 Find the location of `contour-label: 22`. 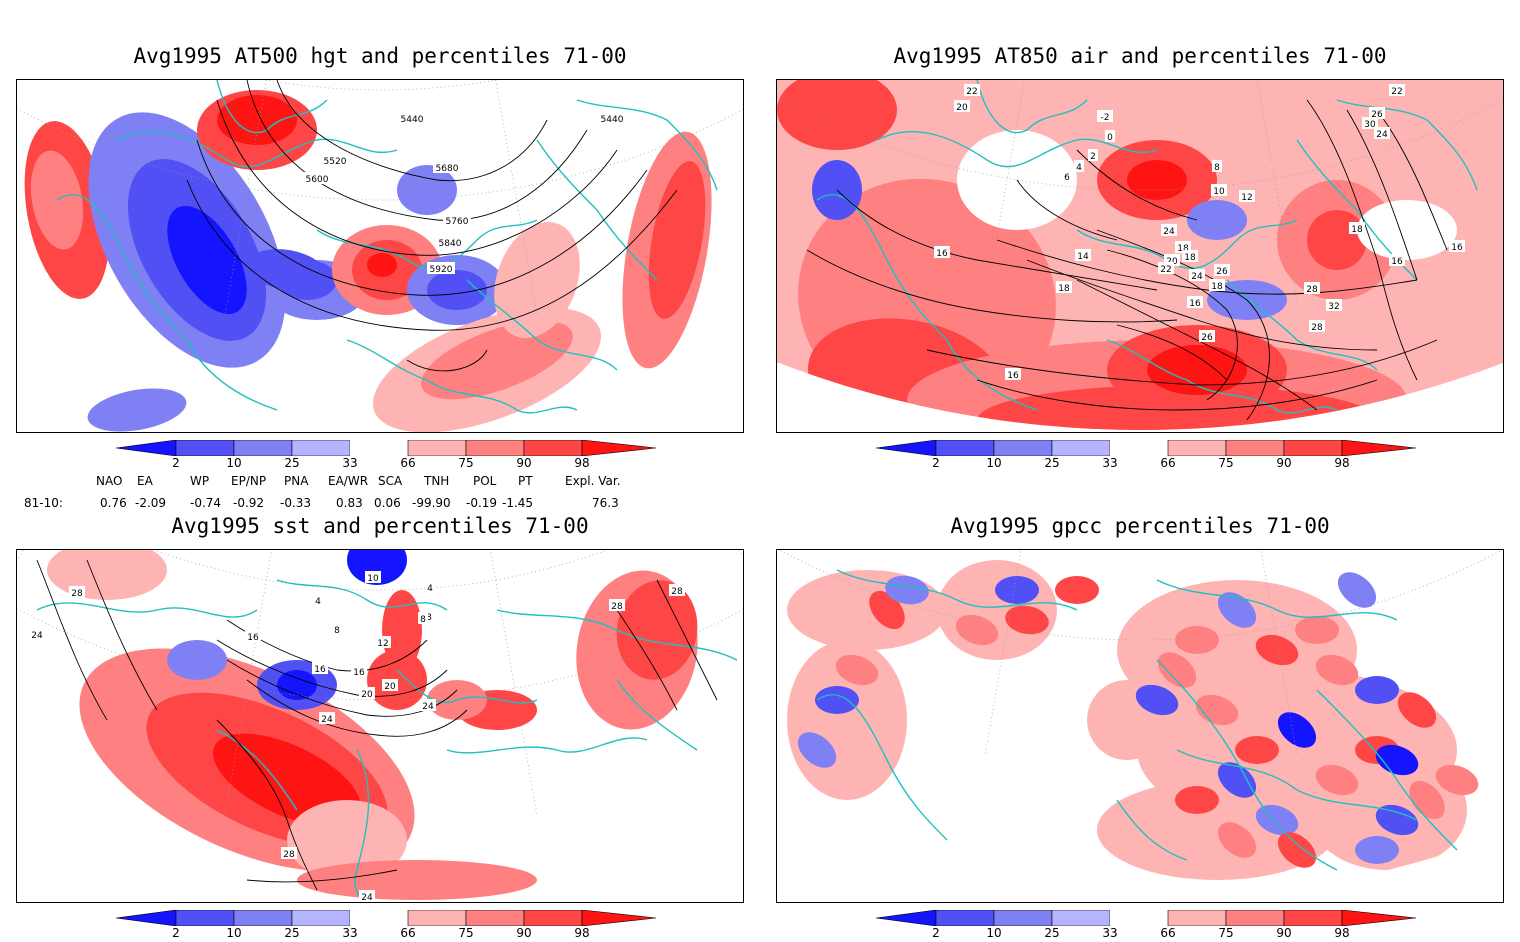

contour-label: 22 is located at coordinates (1397, 90).